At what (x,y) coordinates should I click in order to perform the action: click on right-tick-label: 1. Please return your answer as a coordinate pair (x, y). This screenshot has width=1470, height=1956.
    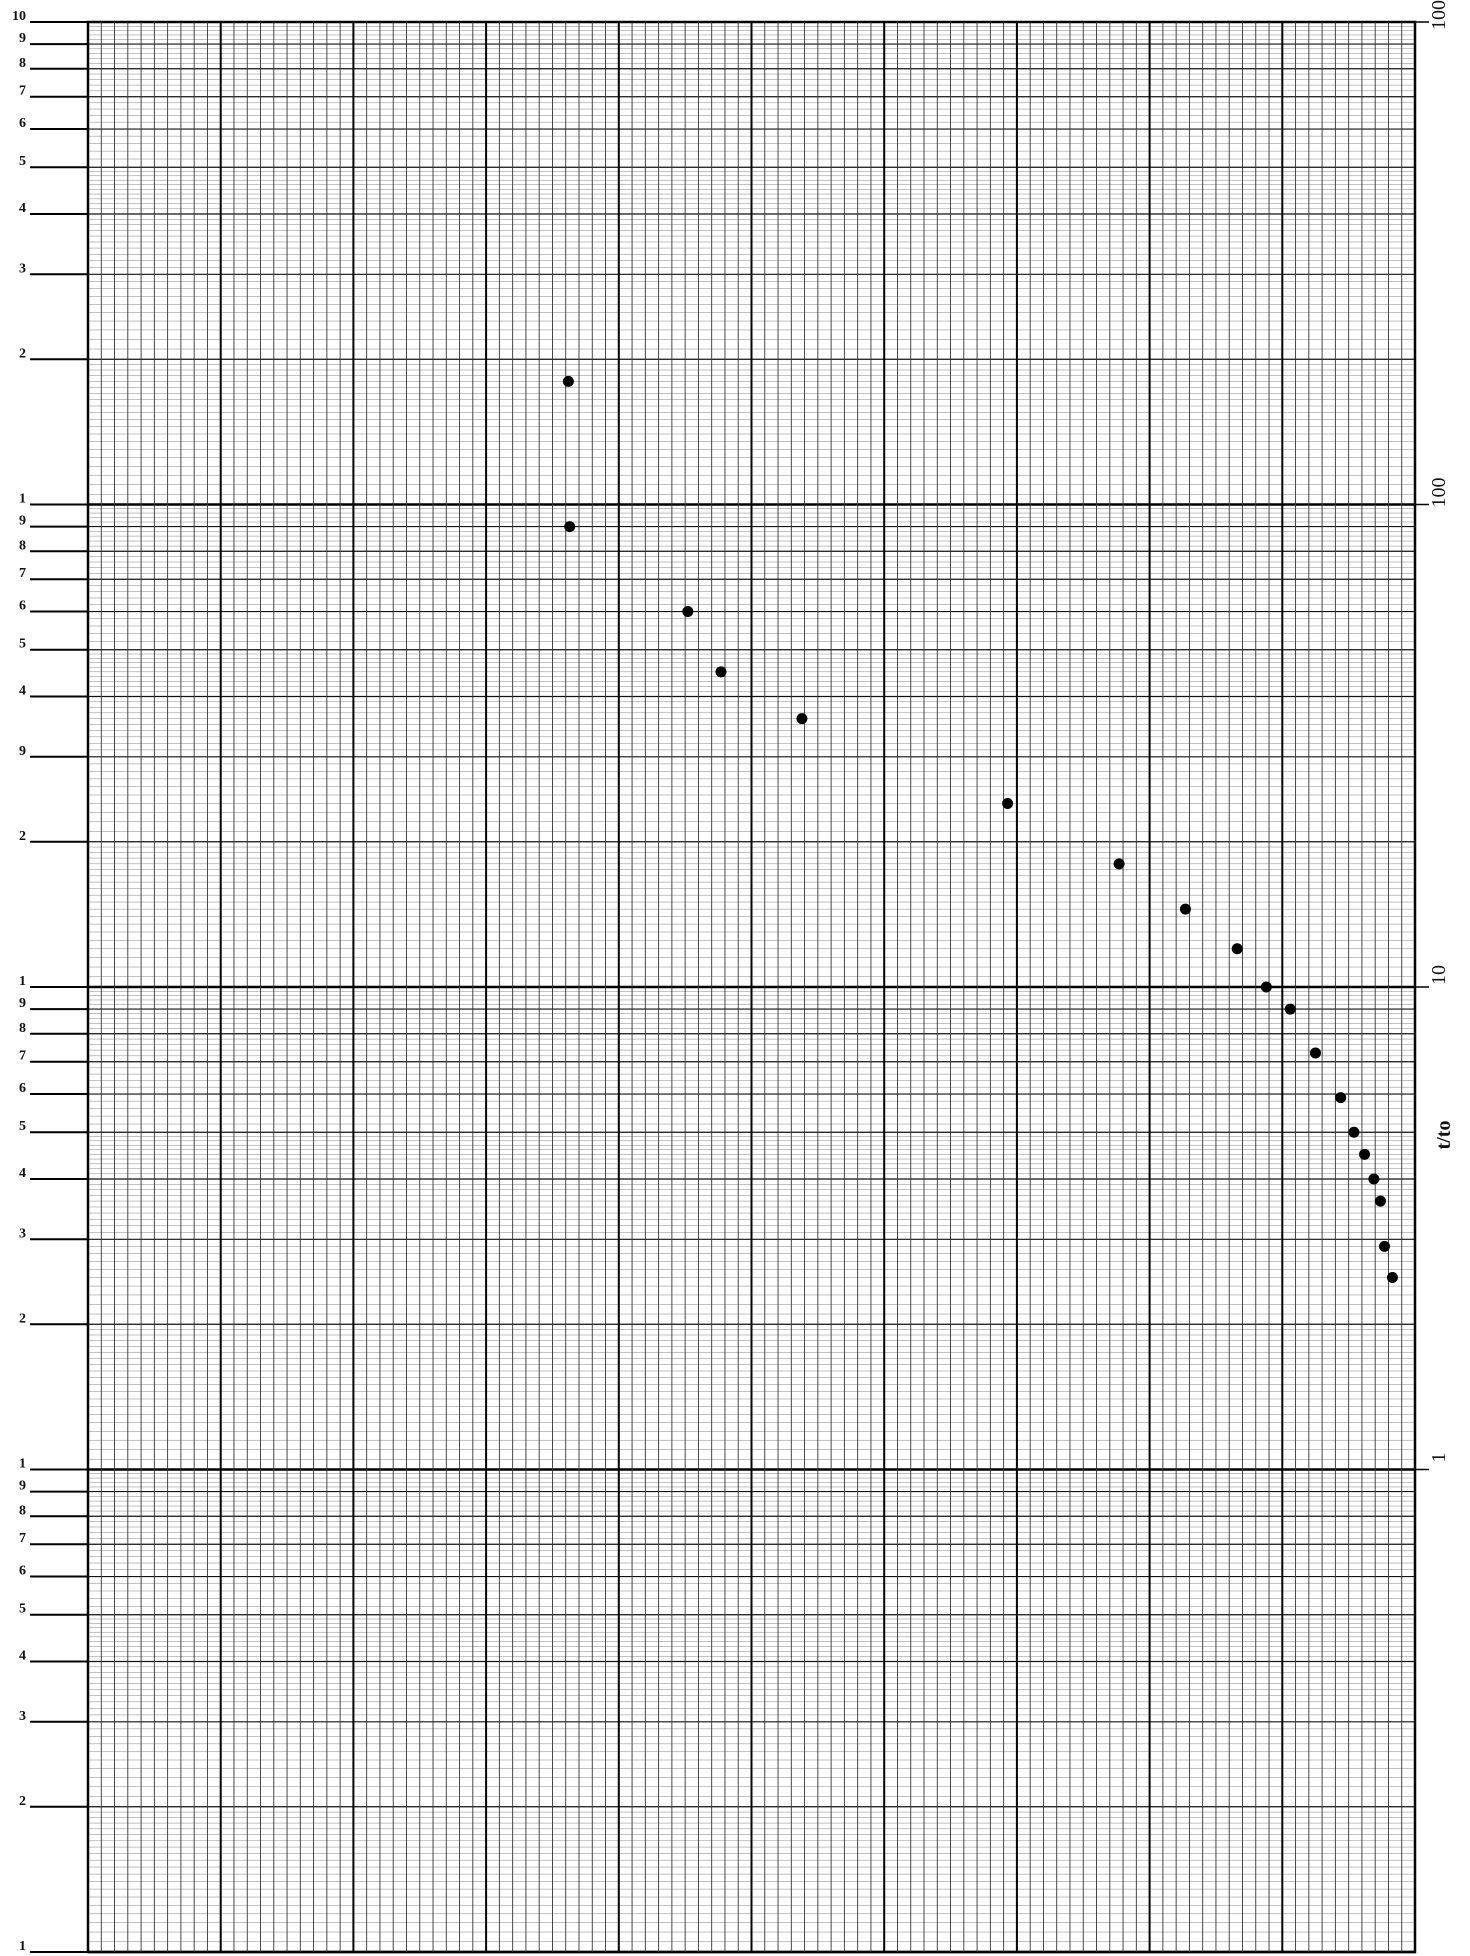
    Looking at the image, I should click on (1439, 1458).